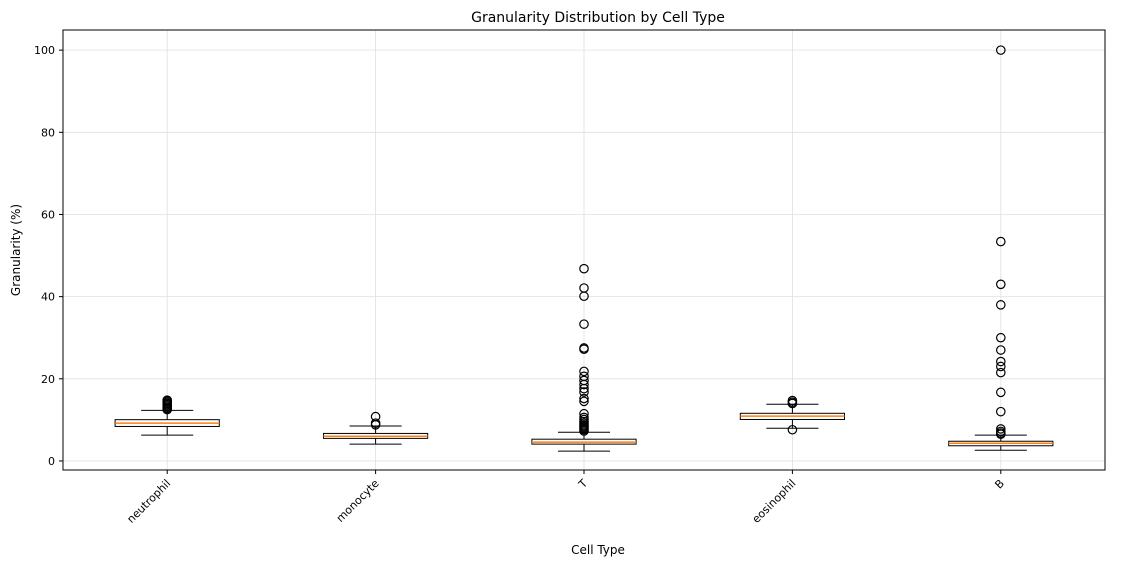  Describe the element at coordinates (148, 501) in the screenshot. I see `x-tick-label: neutrophil` at that location.